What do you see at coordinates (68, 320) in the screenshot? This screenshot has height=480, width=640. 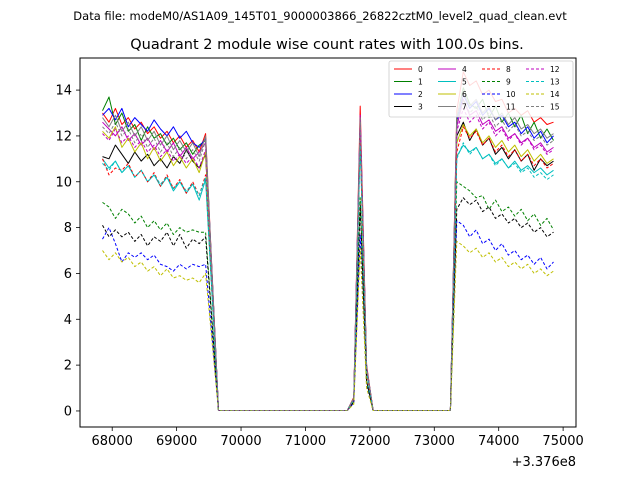 I see `y-tick-label: 4` at bounding box center [68, 320].